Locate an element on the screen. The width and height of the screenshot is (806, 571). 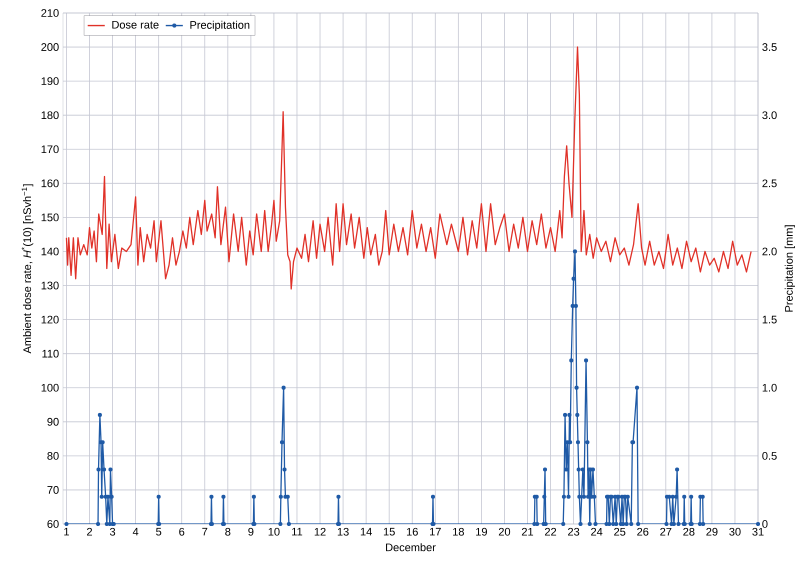
x-tick-label: 8 is located at coordinates (227, 532).